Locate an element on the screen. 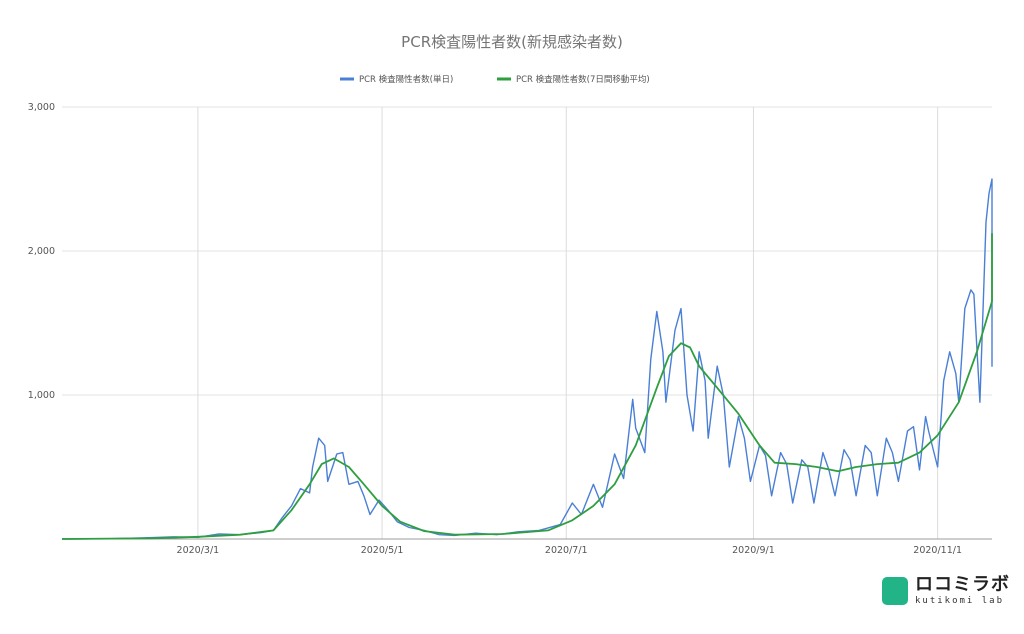 This screenshot has height=634, width=1024. legend-label-average: PCR 検査陽性者数(7日間移動平均) is located at coordinates (583, 79).